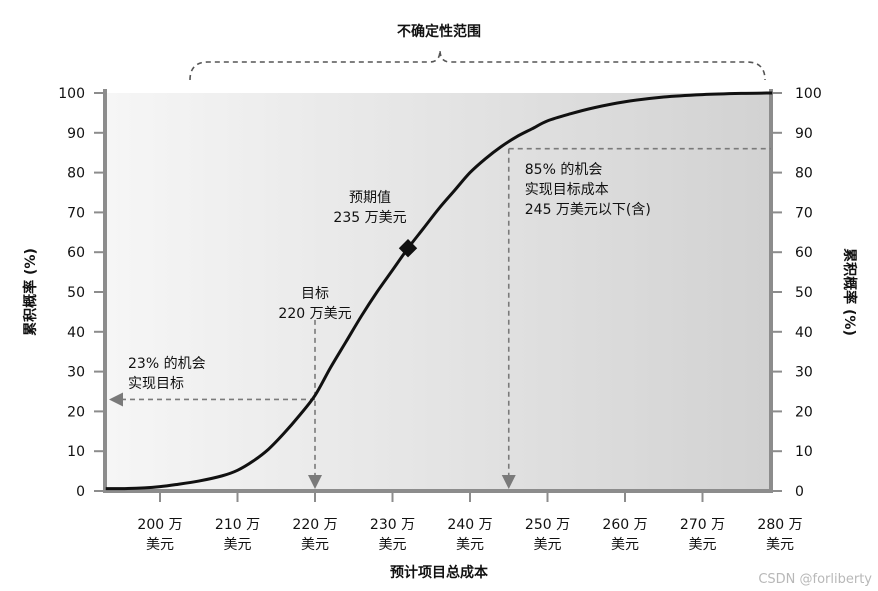 The height and width of the screenshot is (591, 878). I want to click on y-axis-left-ticks: 0 10 20 30 40 50 60 70 80 90 100, so click(81, 293).